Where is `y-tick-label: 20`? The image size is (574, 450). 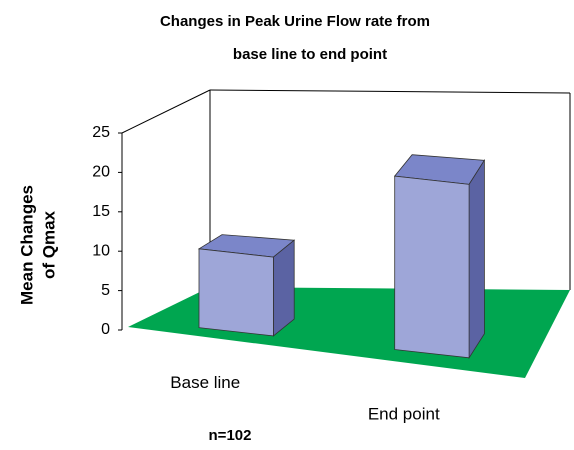
y-tick-label: 20 is located at coordinates (101, 172).